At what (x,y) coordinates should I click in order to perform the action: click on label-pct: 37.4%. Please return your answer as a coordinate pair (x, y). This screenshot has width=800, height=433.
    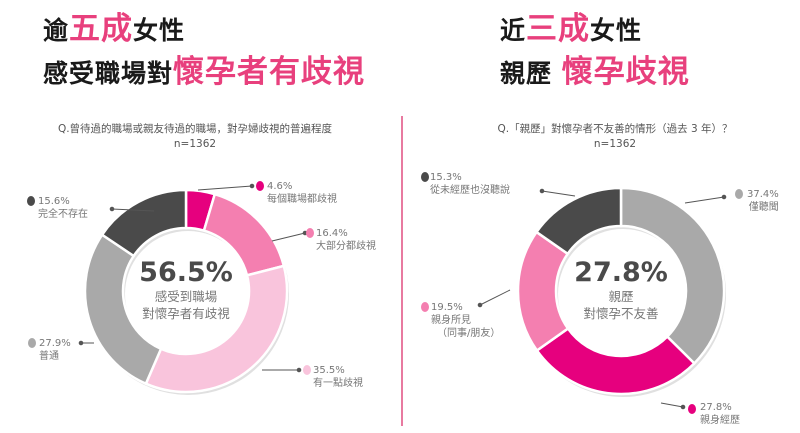
    Looking at the image, I should click on (763, 194).